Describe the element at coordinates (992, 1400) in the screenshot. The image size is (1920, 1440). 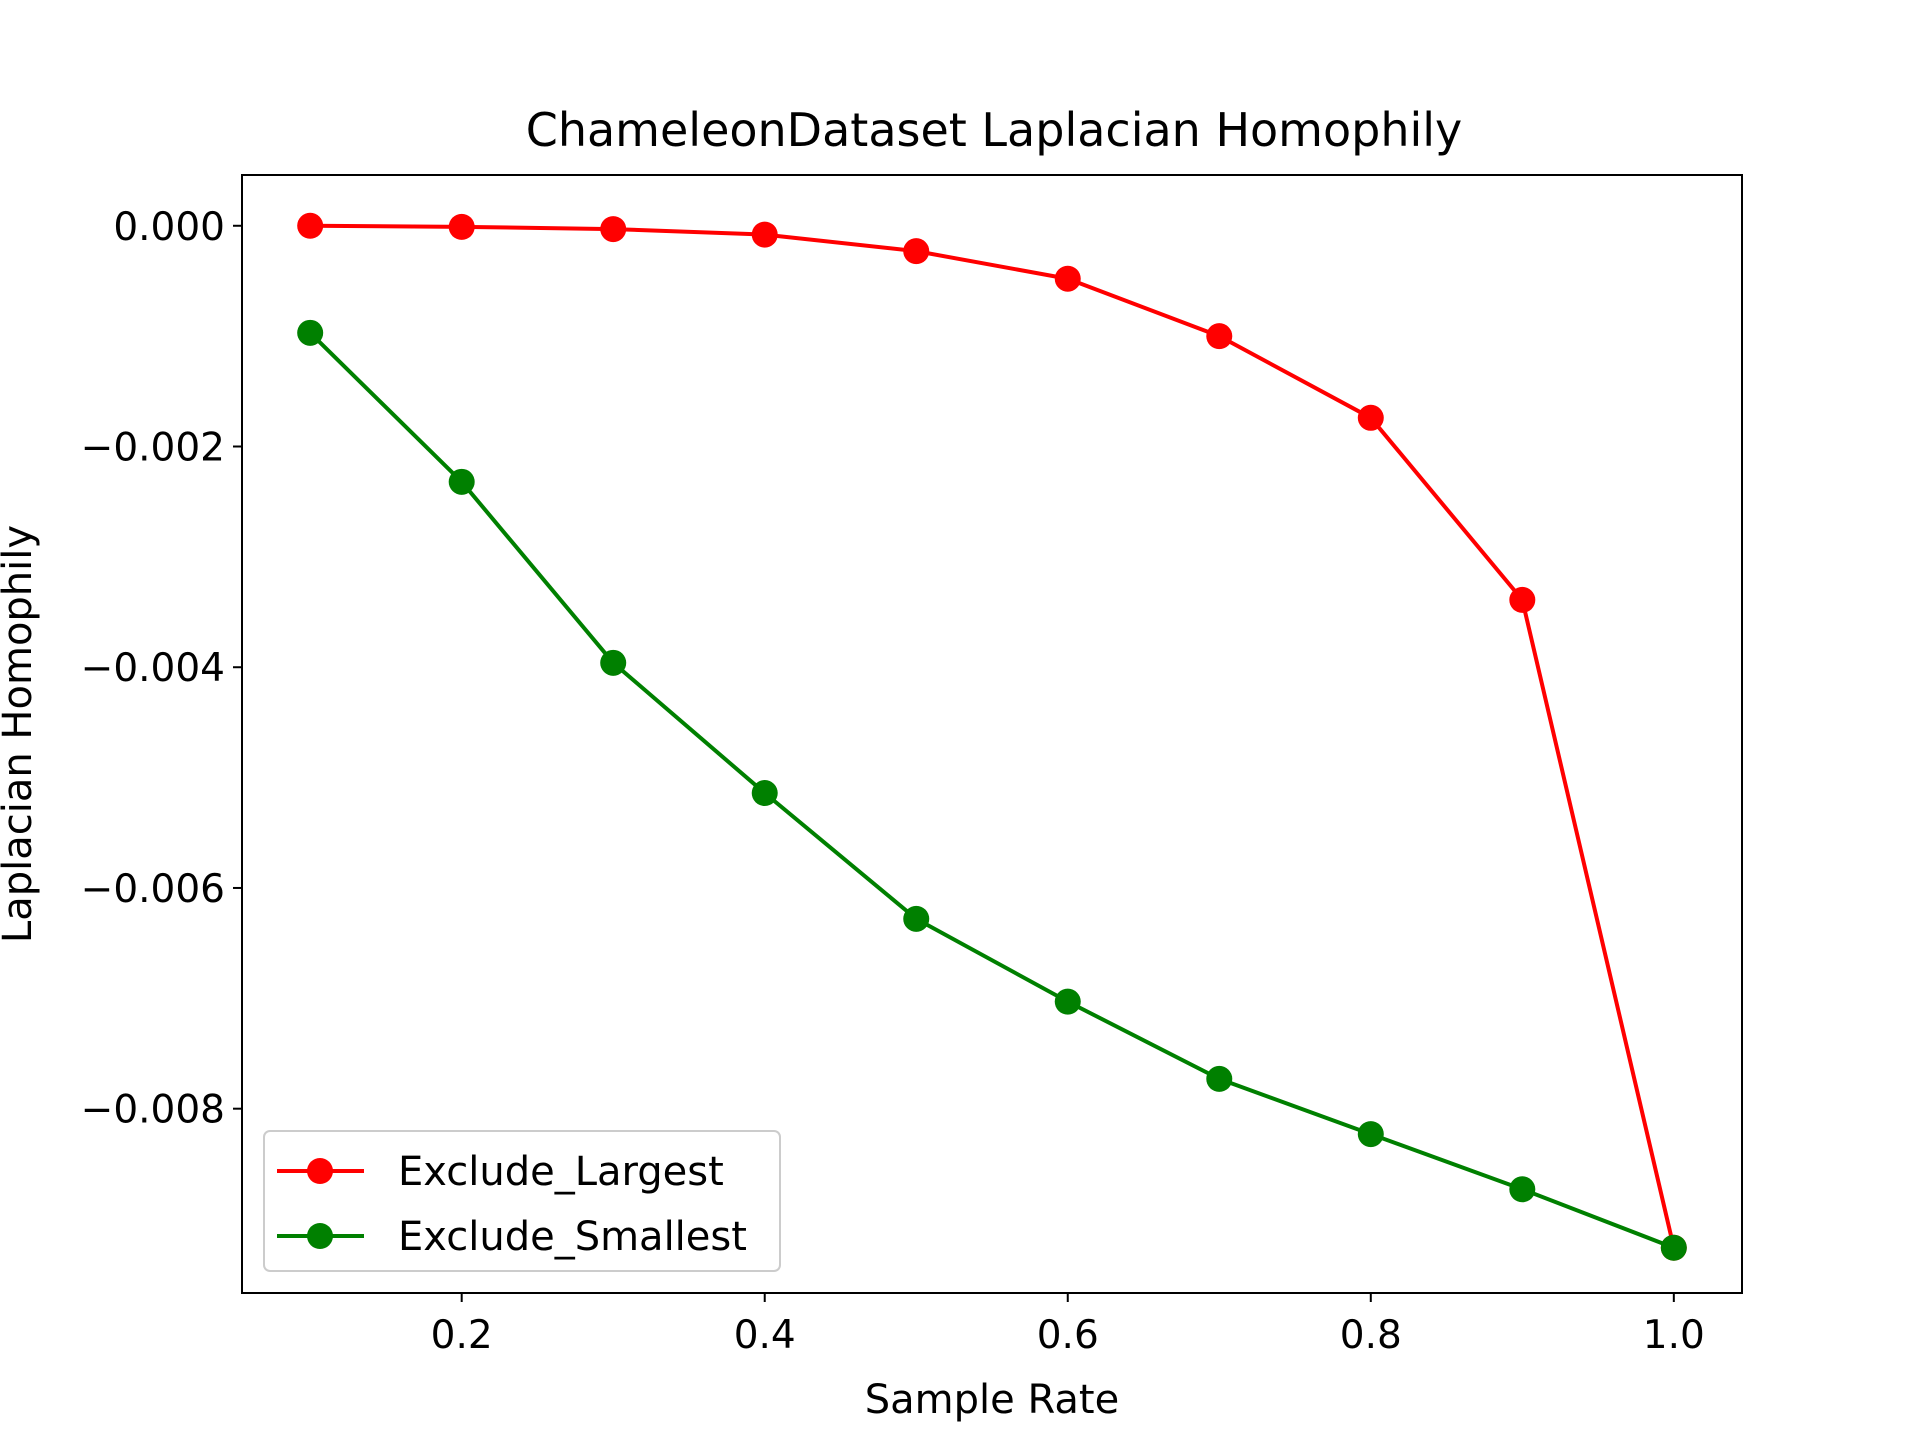
I see `x-axis-title: Sample Rate` at that location.